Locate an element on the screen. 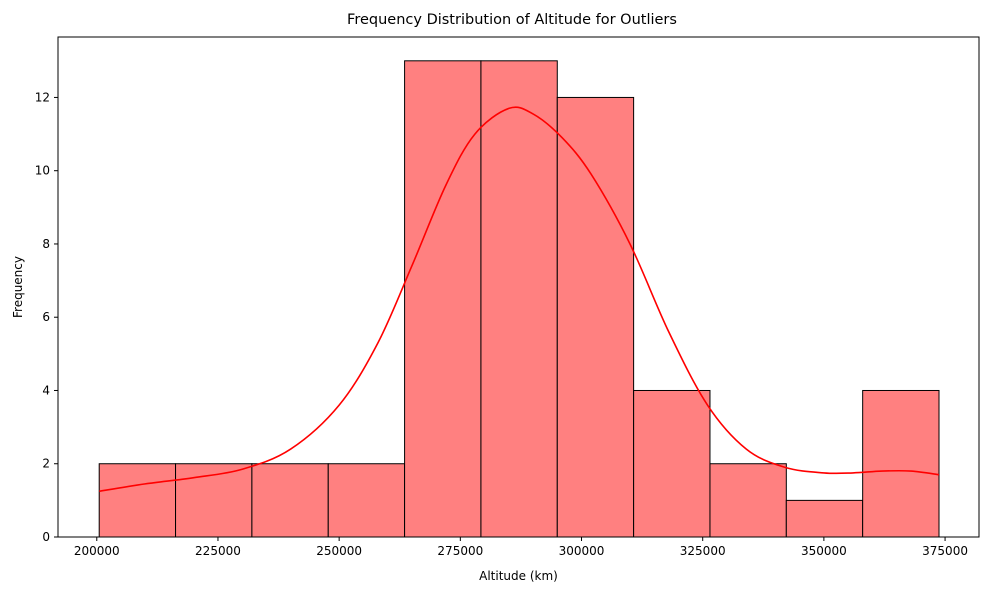  x-tick-label: 250000 is located at coordinates (339, 551).